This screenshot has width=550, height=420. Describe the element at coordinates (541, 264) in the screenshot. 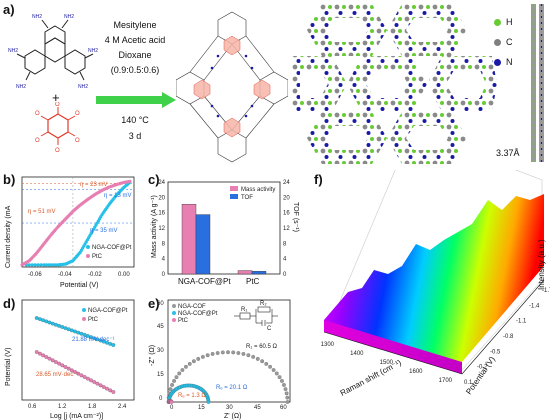

I see `chart-f-zlabel: Intensity (a.u.)` at that location.